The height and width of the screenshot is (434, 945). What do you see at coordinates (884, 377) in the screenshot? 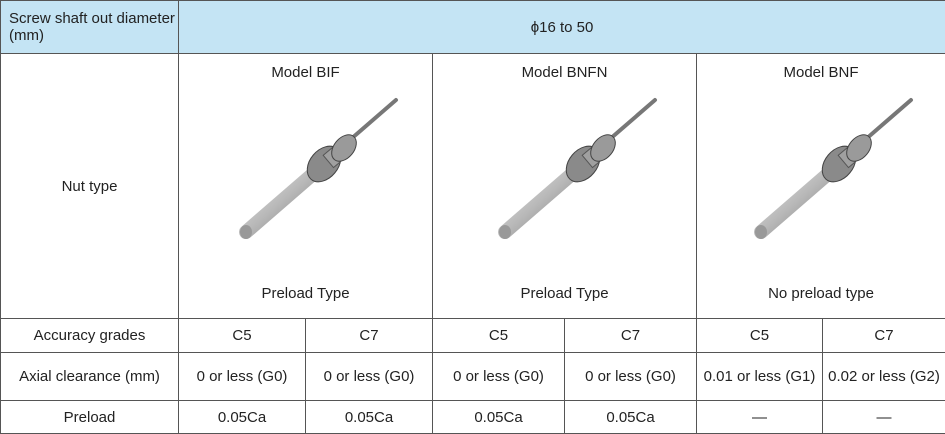
I see `cell: 0.02 or less (G2)` at bounding box center [884, 377].